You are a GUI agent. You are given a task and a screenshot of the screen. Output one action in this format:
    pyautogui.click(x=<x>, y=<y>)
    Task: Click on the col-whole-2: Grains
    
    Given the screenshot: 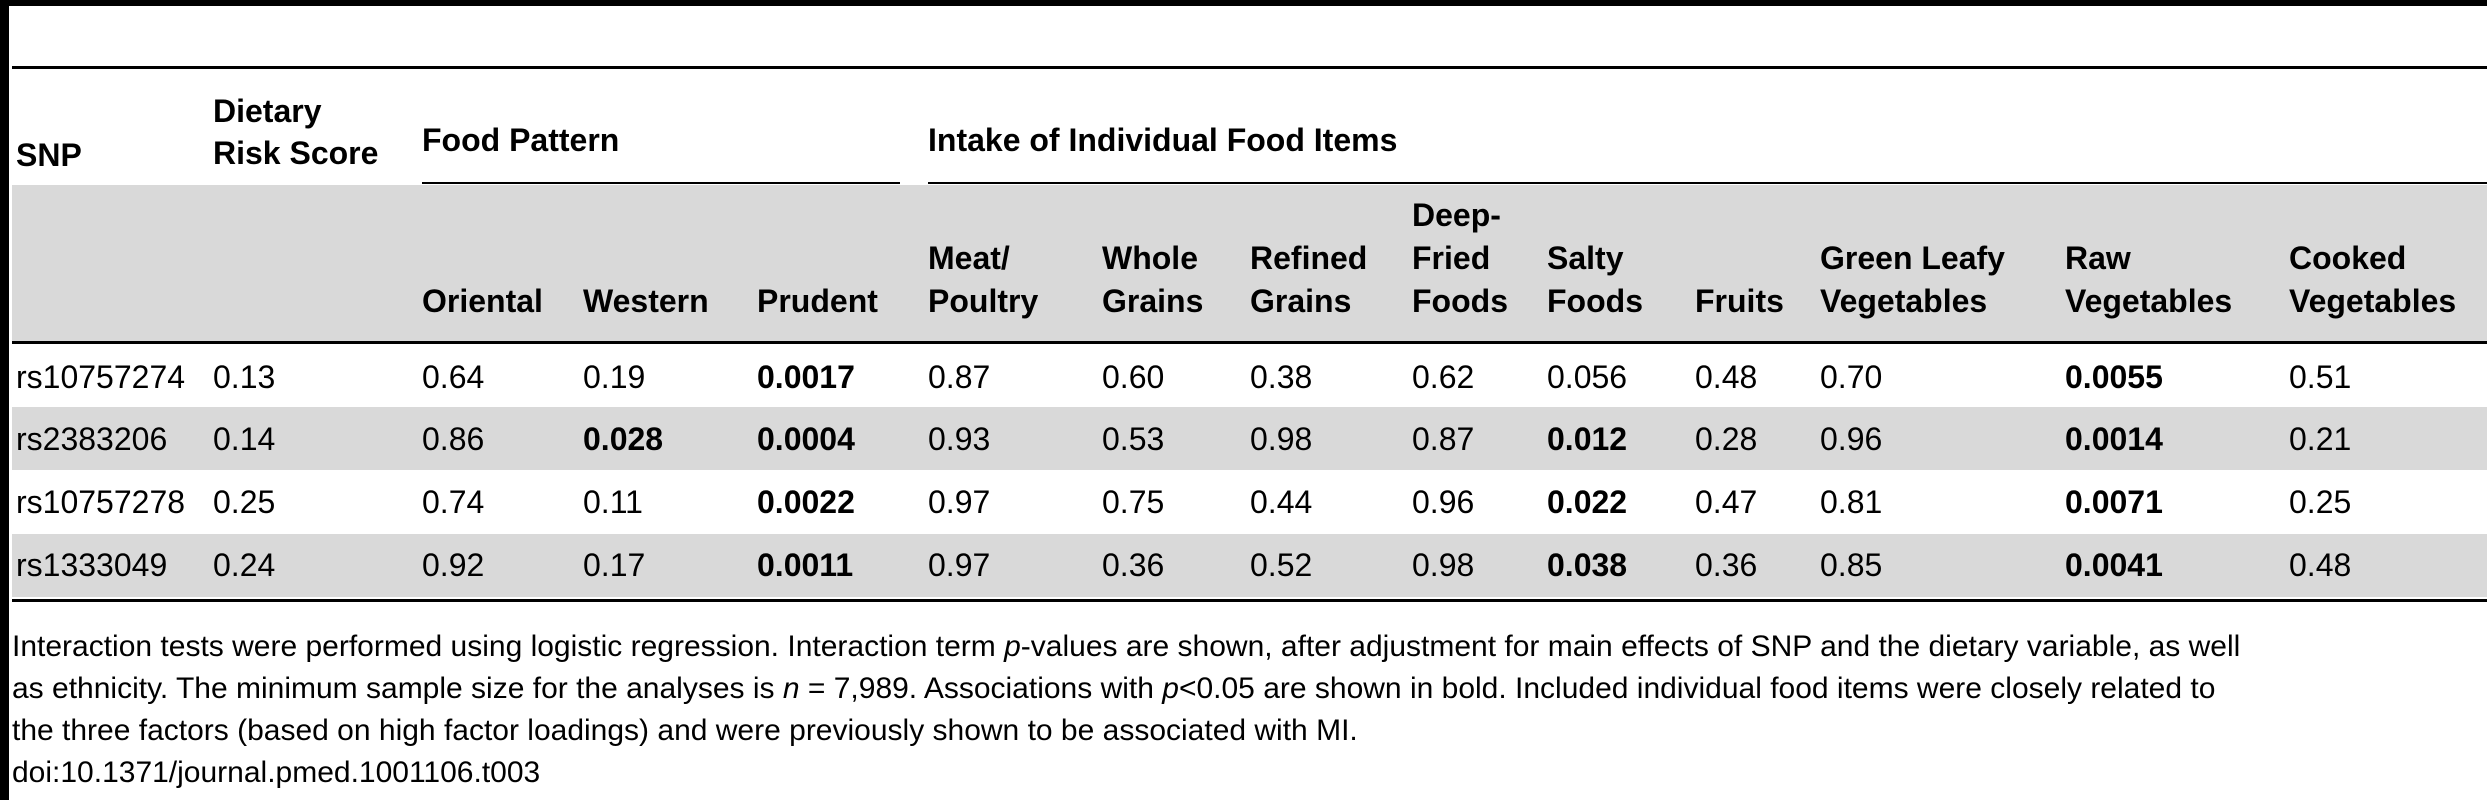 What is the action you would take?
    pyautogui.click(x=1153, y=301)
    